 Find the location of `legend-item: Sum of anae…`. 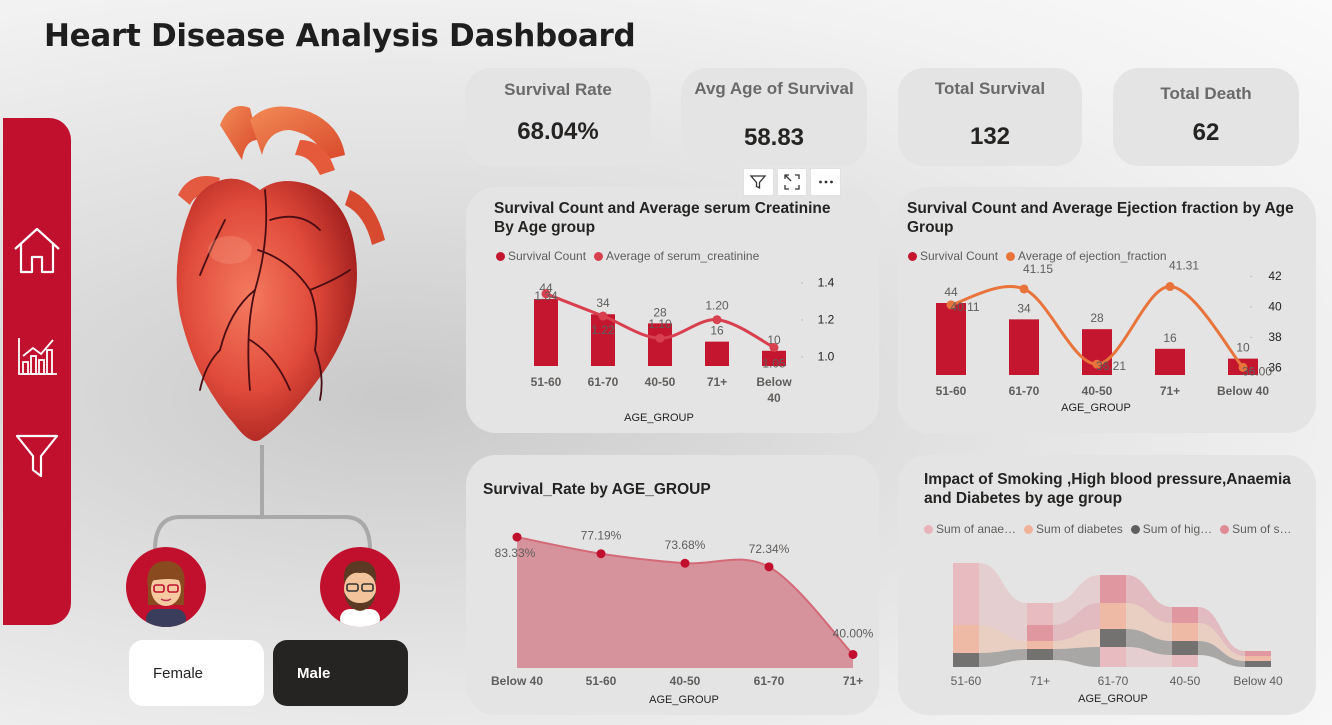

legend-item: Sum of anae… is located at coordinates (970, 529).